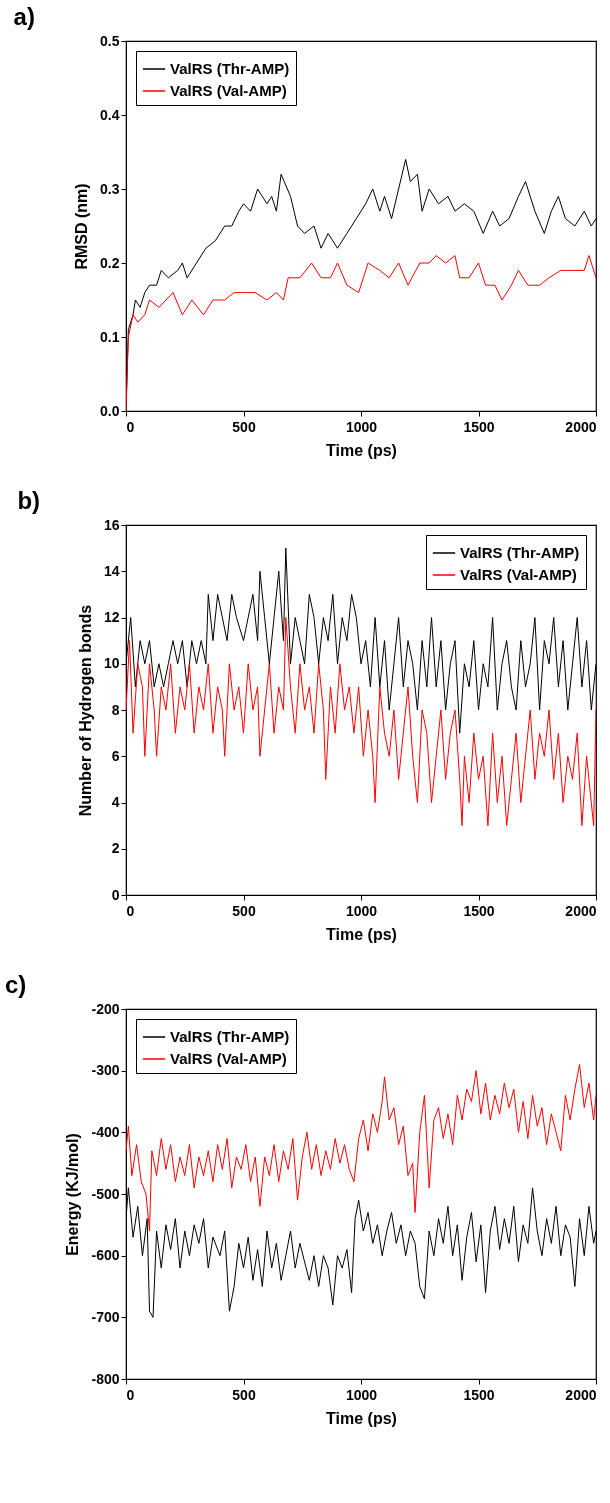 The image size is (610, 1503). I want to click on chart-title: c), so click(15, 984).